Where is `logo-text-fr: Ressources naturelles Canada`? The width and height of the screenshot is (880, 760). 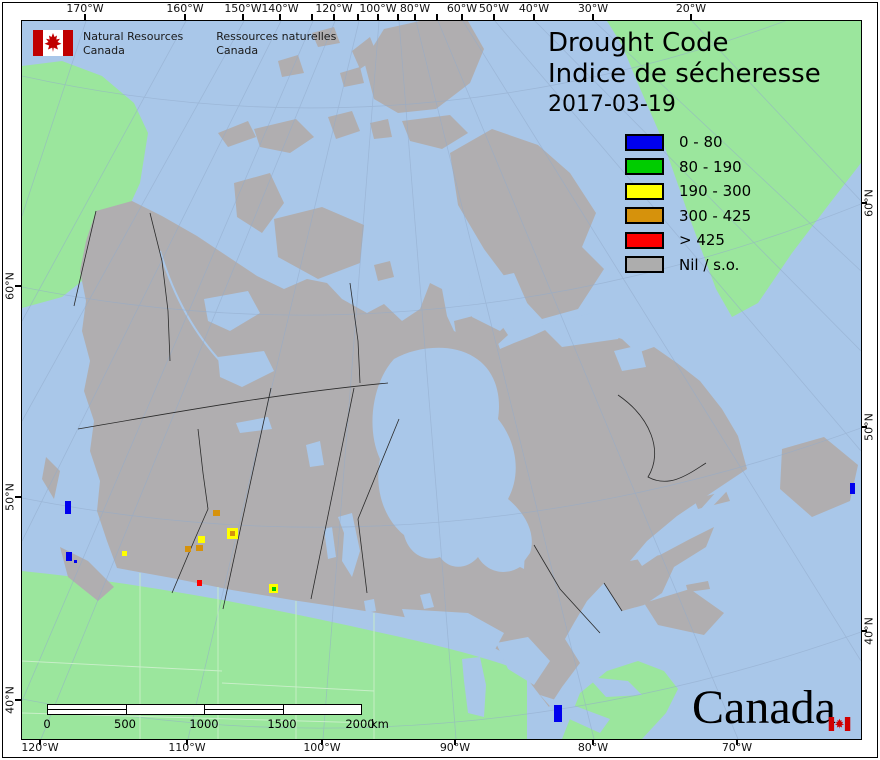
logo-text-fr: Ressources naturelles Canada is located at coordinates (276, 43).